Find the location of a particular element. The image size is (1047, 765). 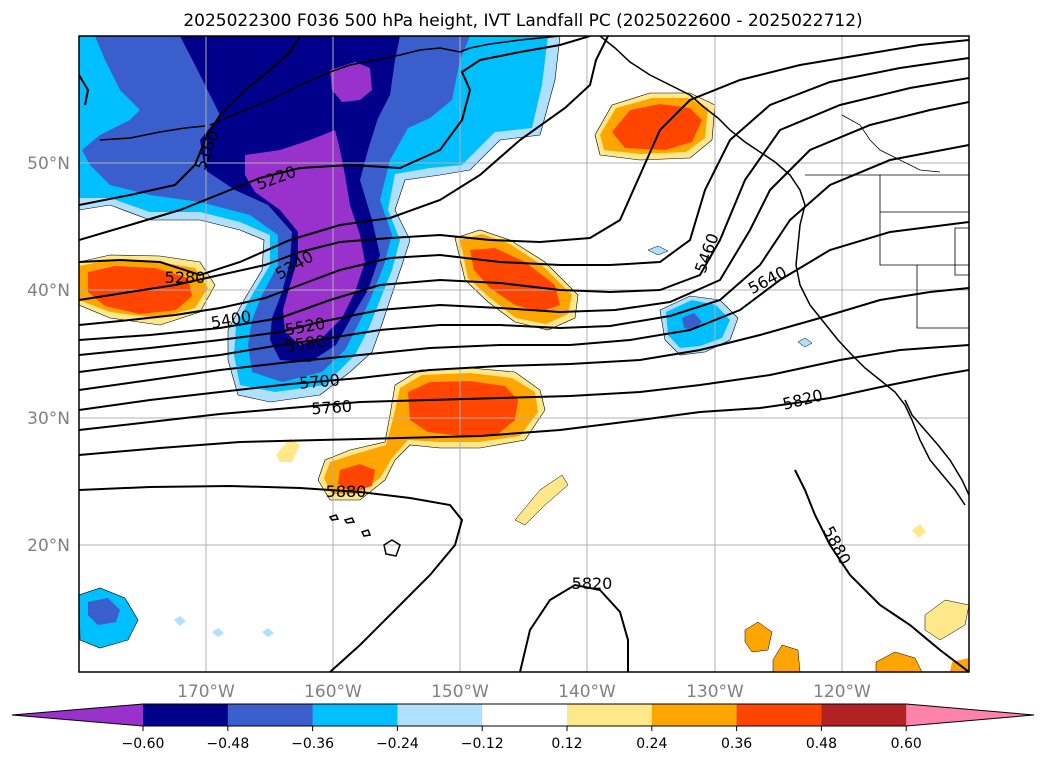

lat-label: 30°N is located at coordinates (48, 419).